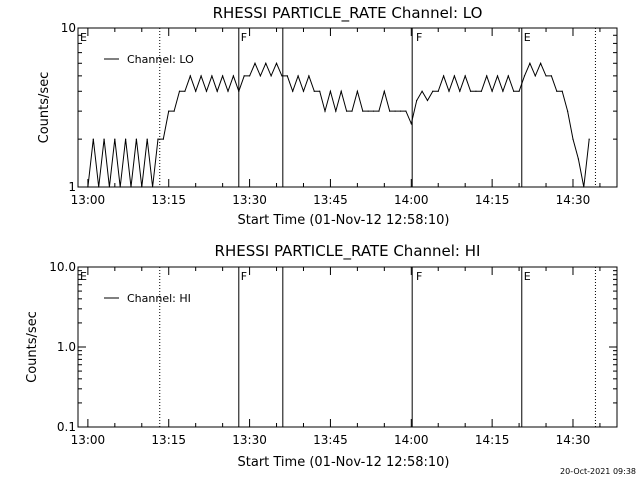  I want to click on chart1-x-tick-label: 14:30, so click(573, 440).